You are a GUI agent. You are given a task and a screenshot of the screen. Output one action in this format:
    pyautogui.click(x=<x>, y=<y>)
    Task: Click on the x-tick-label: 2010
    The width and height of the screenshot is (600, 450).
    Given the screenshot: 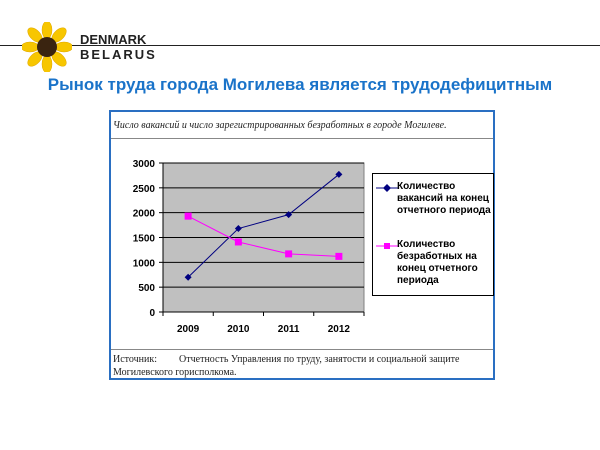 What is the action you would take?
    pyautogui.click(x=238, y=329)
    